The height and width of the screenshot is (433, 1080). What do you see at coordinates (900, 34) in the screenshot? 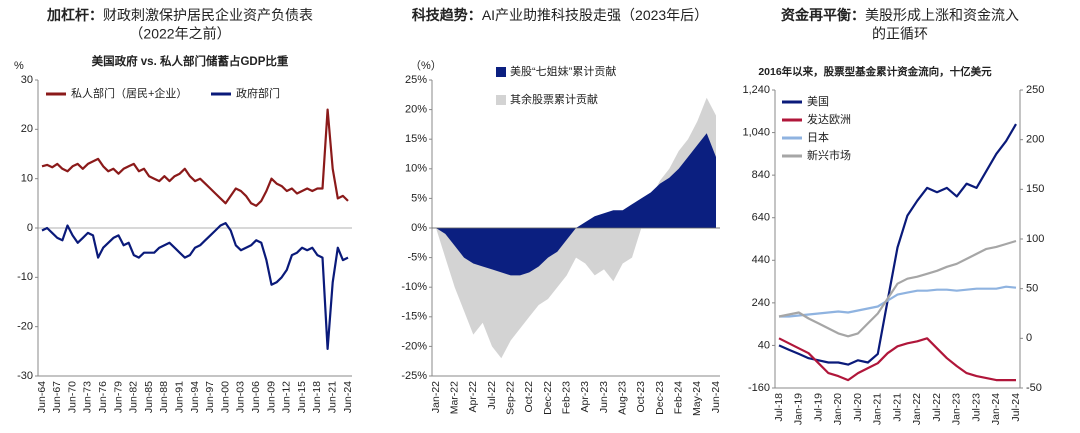
I see `headline-line: 的正循环` at bounding box center [900, 34].